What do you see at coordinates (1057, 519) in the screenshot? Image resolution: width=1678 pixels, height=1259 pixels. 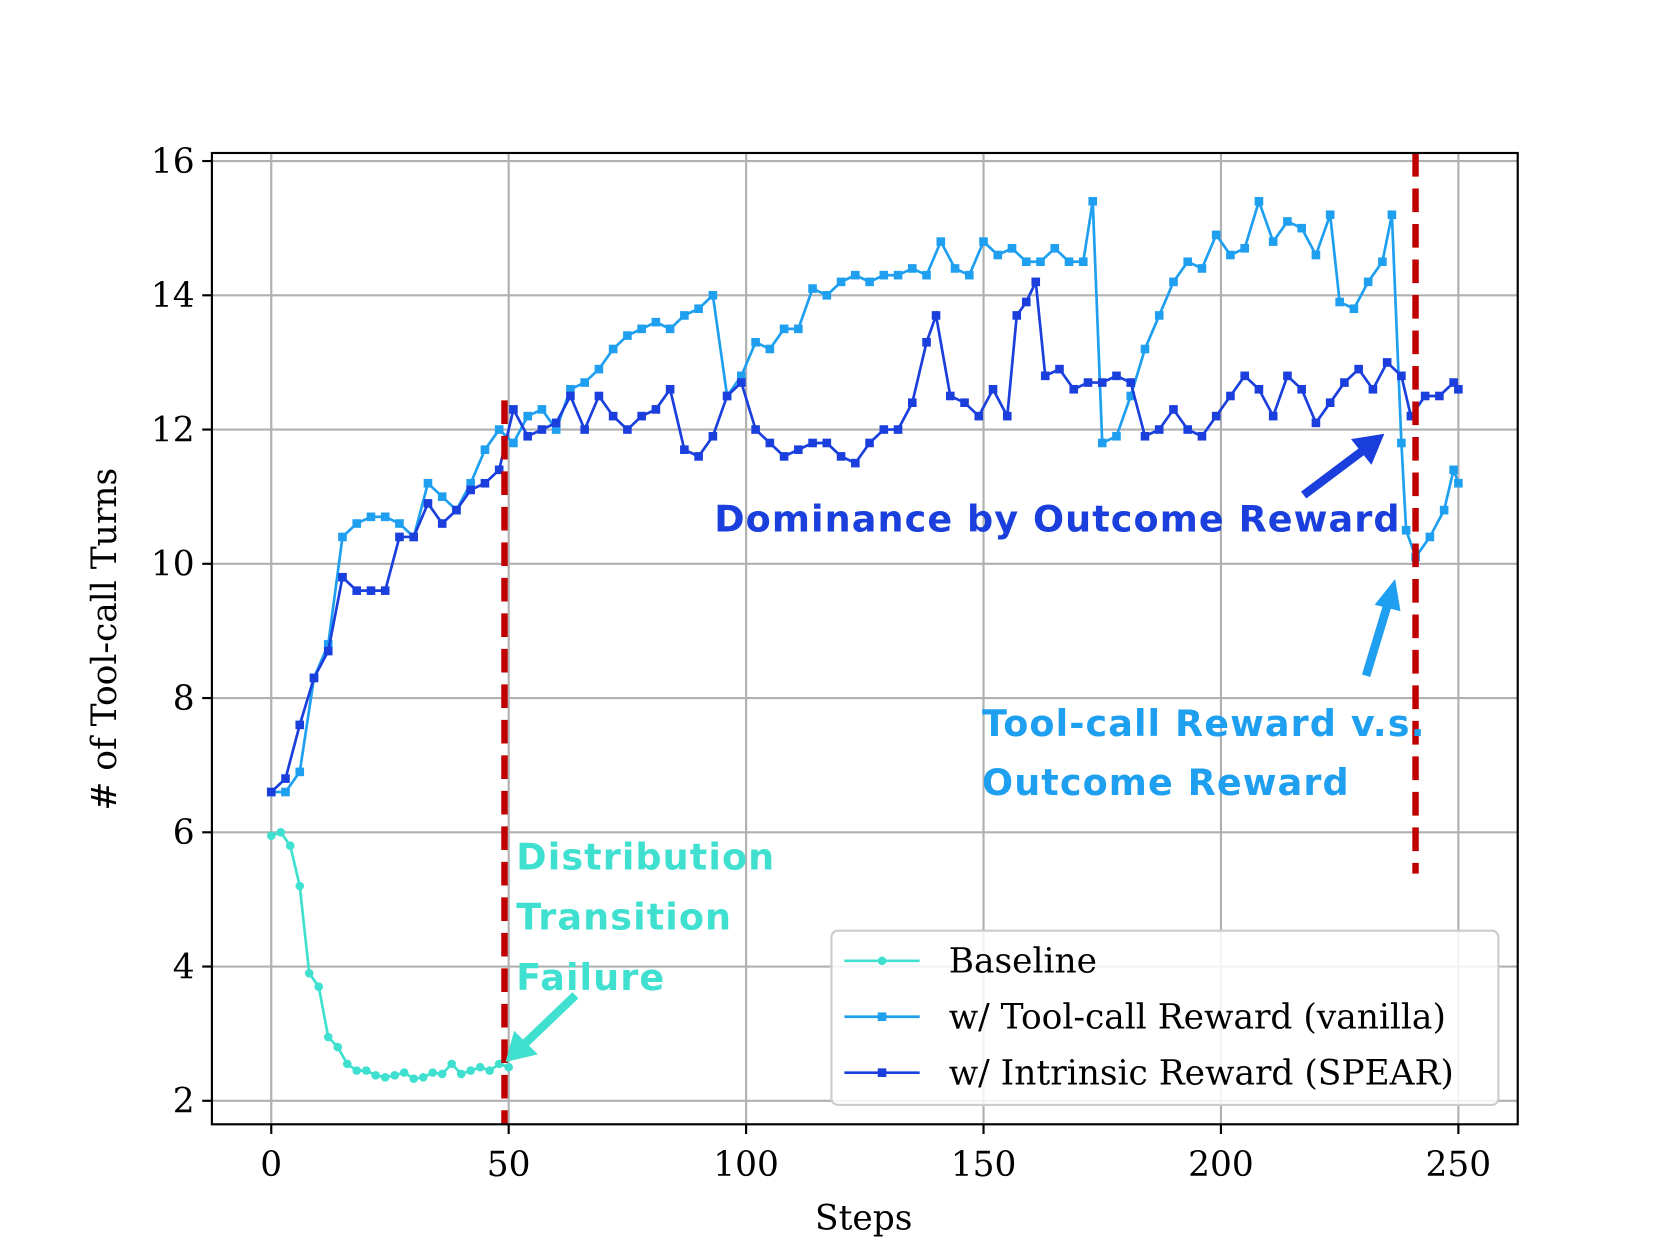 I see `annotation: Dominance by Outcome Reward` at bounding box center [1057, 519].